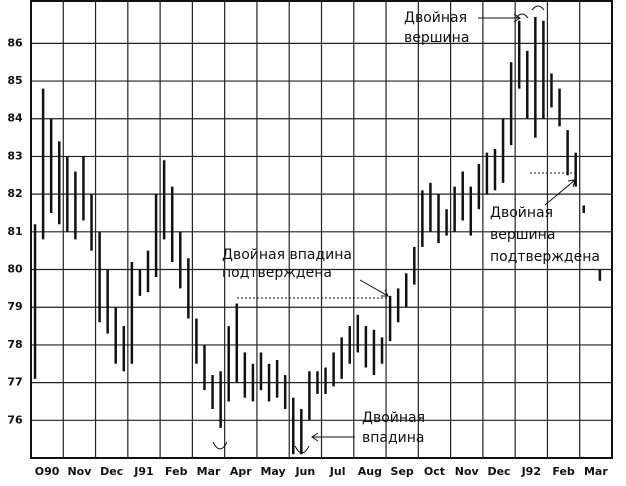  I want to click on y-tick-label: 77, so click(14, 382).